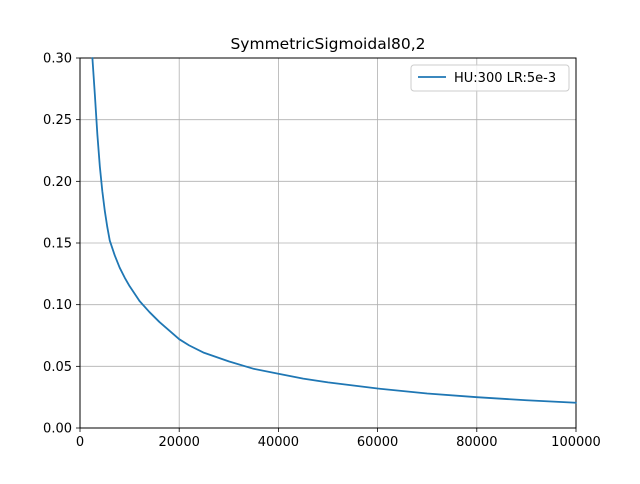 Image resolution: width=640 pixels, height=484 pixels. What do you see at coordinates (327, 44) in the screenshot?
I see `chart-title: SymmetricSigmoidal80,2` at bounding box center [327, 44].